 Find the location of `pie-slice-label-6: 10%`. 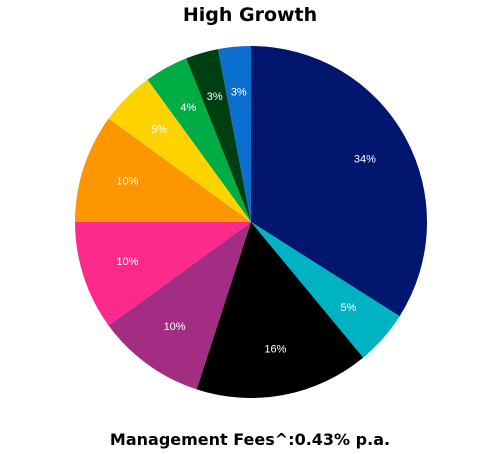

pie-slice-label-6: 10% is located at coordinates (127, 182).